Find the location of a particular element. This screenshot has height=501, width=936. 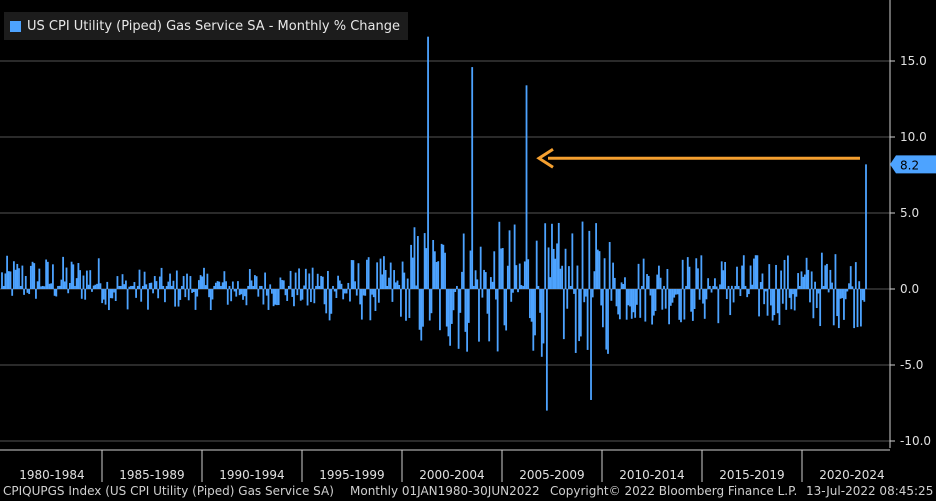

last-value-tag is located at coordinates (913, 164).